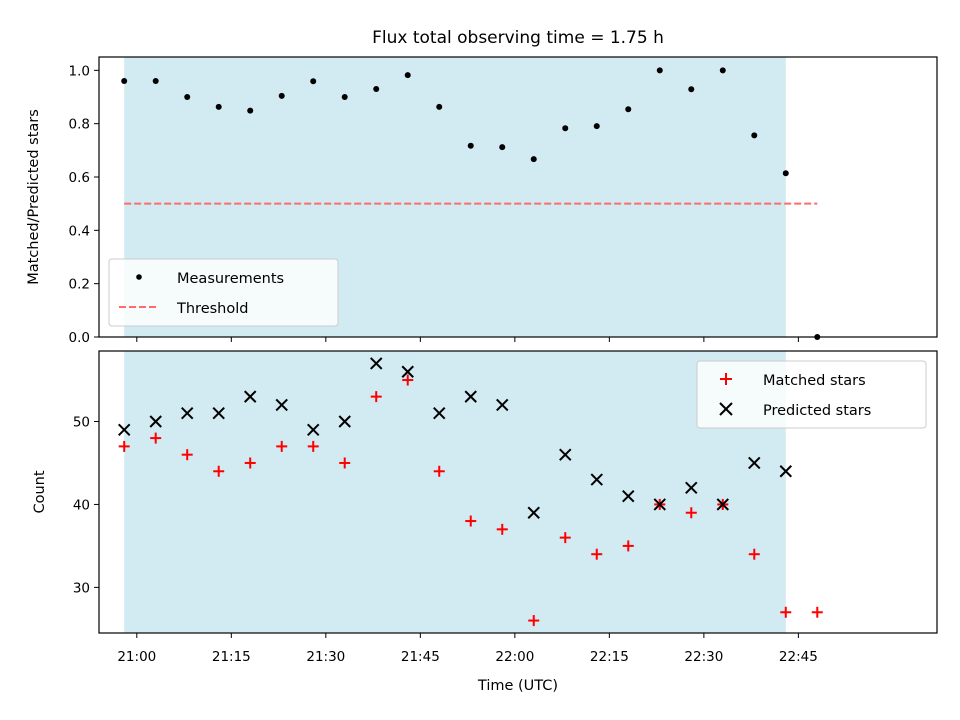 The height and width of the screenshot is (720, 960). I want to click on y-tick-label: 30, so click(81, 588).